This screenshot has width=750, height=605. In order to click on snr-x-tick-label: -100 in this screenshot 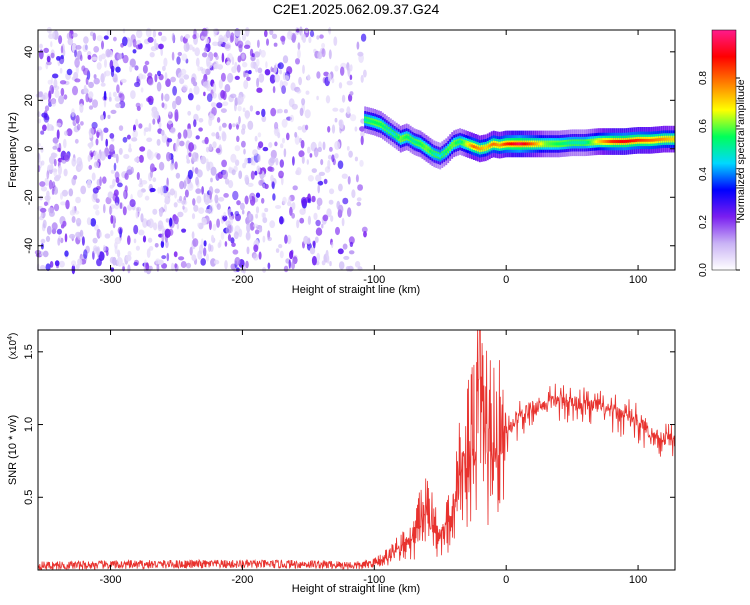, I will do `click(374, 580)`.